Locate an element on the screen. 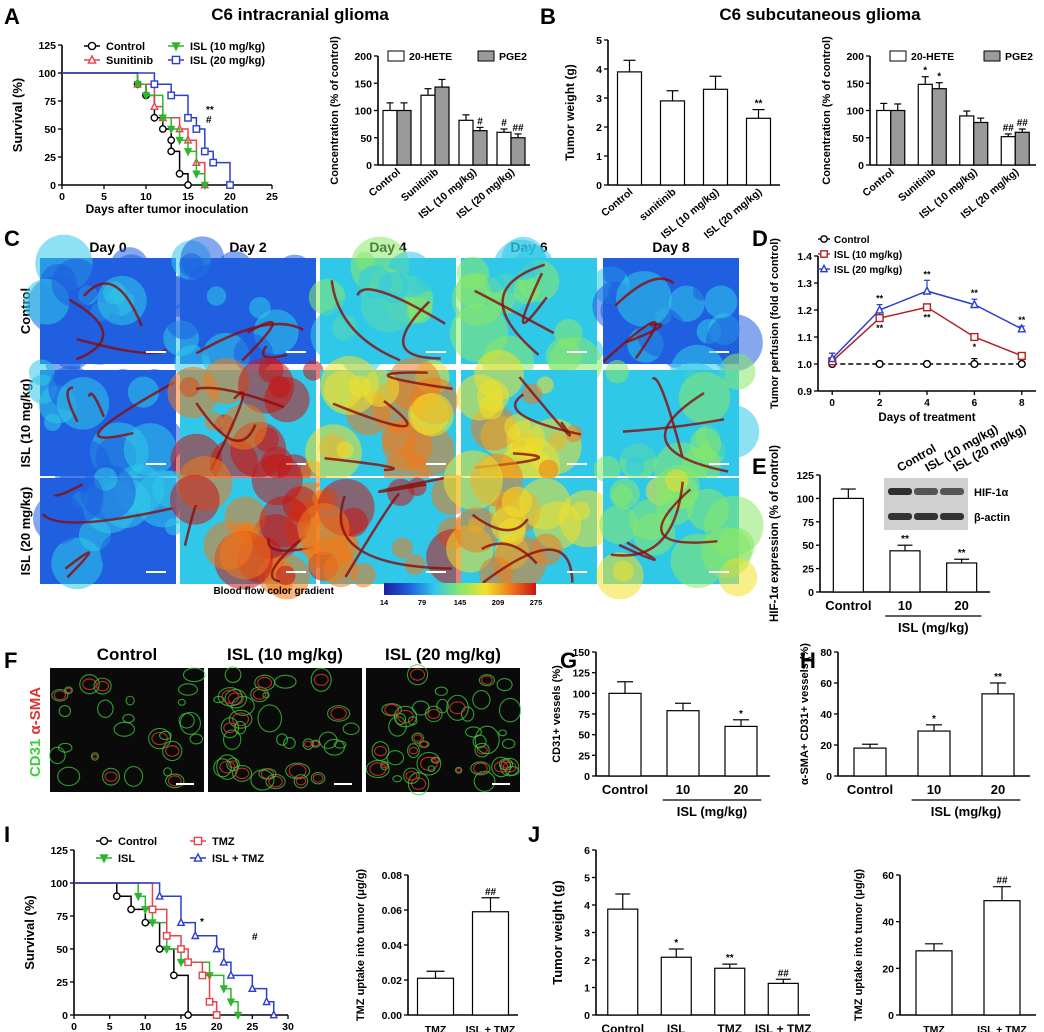 The height and width of the screenshot is (1032, 1044). x-tick-label: 25 is located at coordinates (272, 197).